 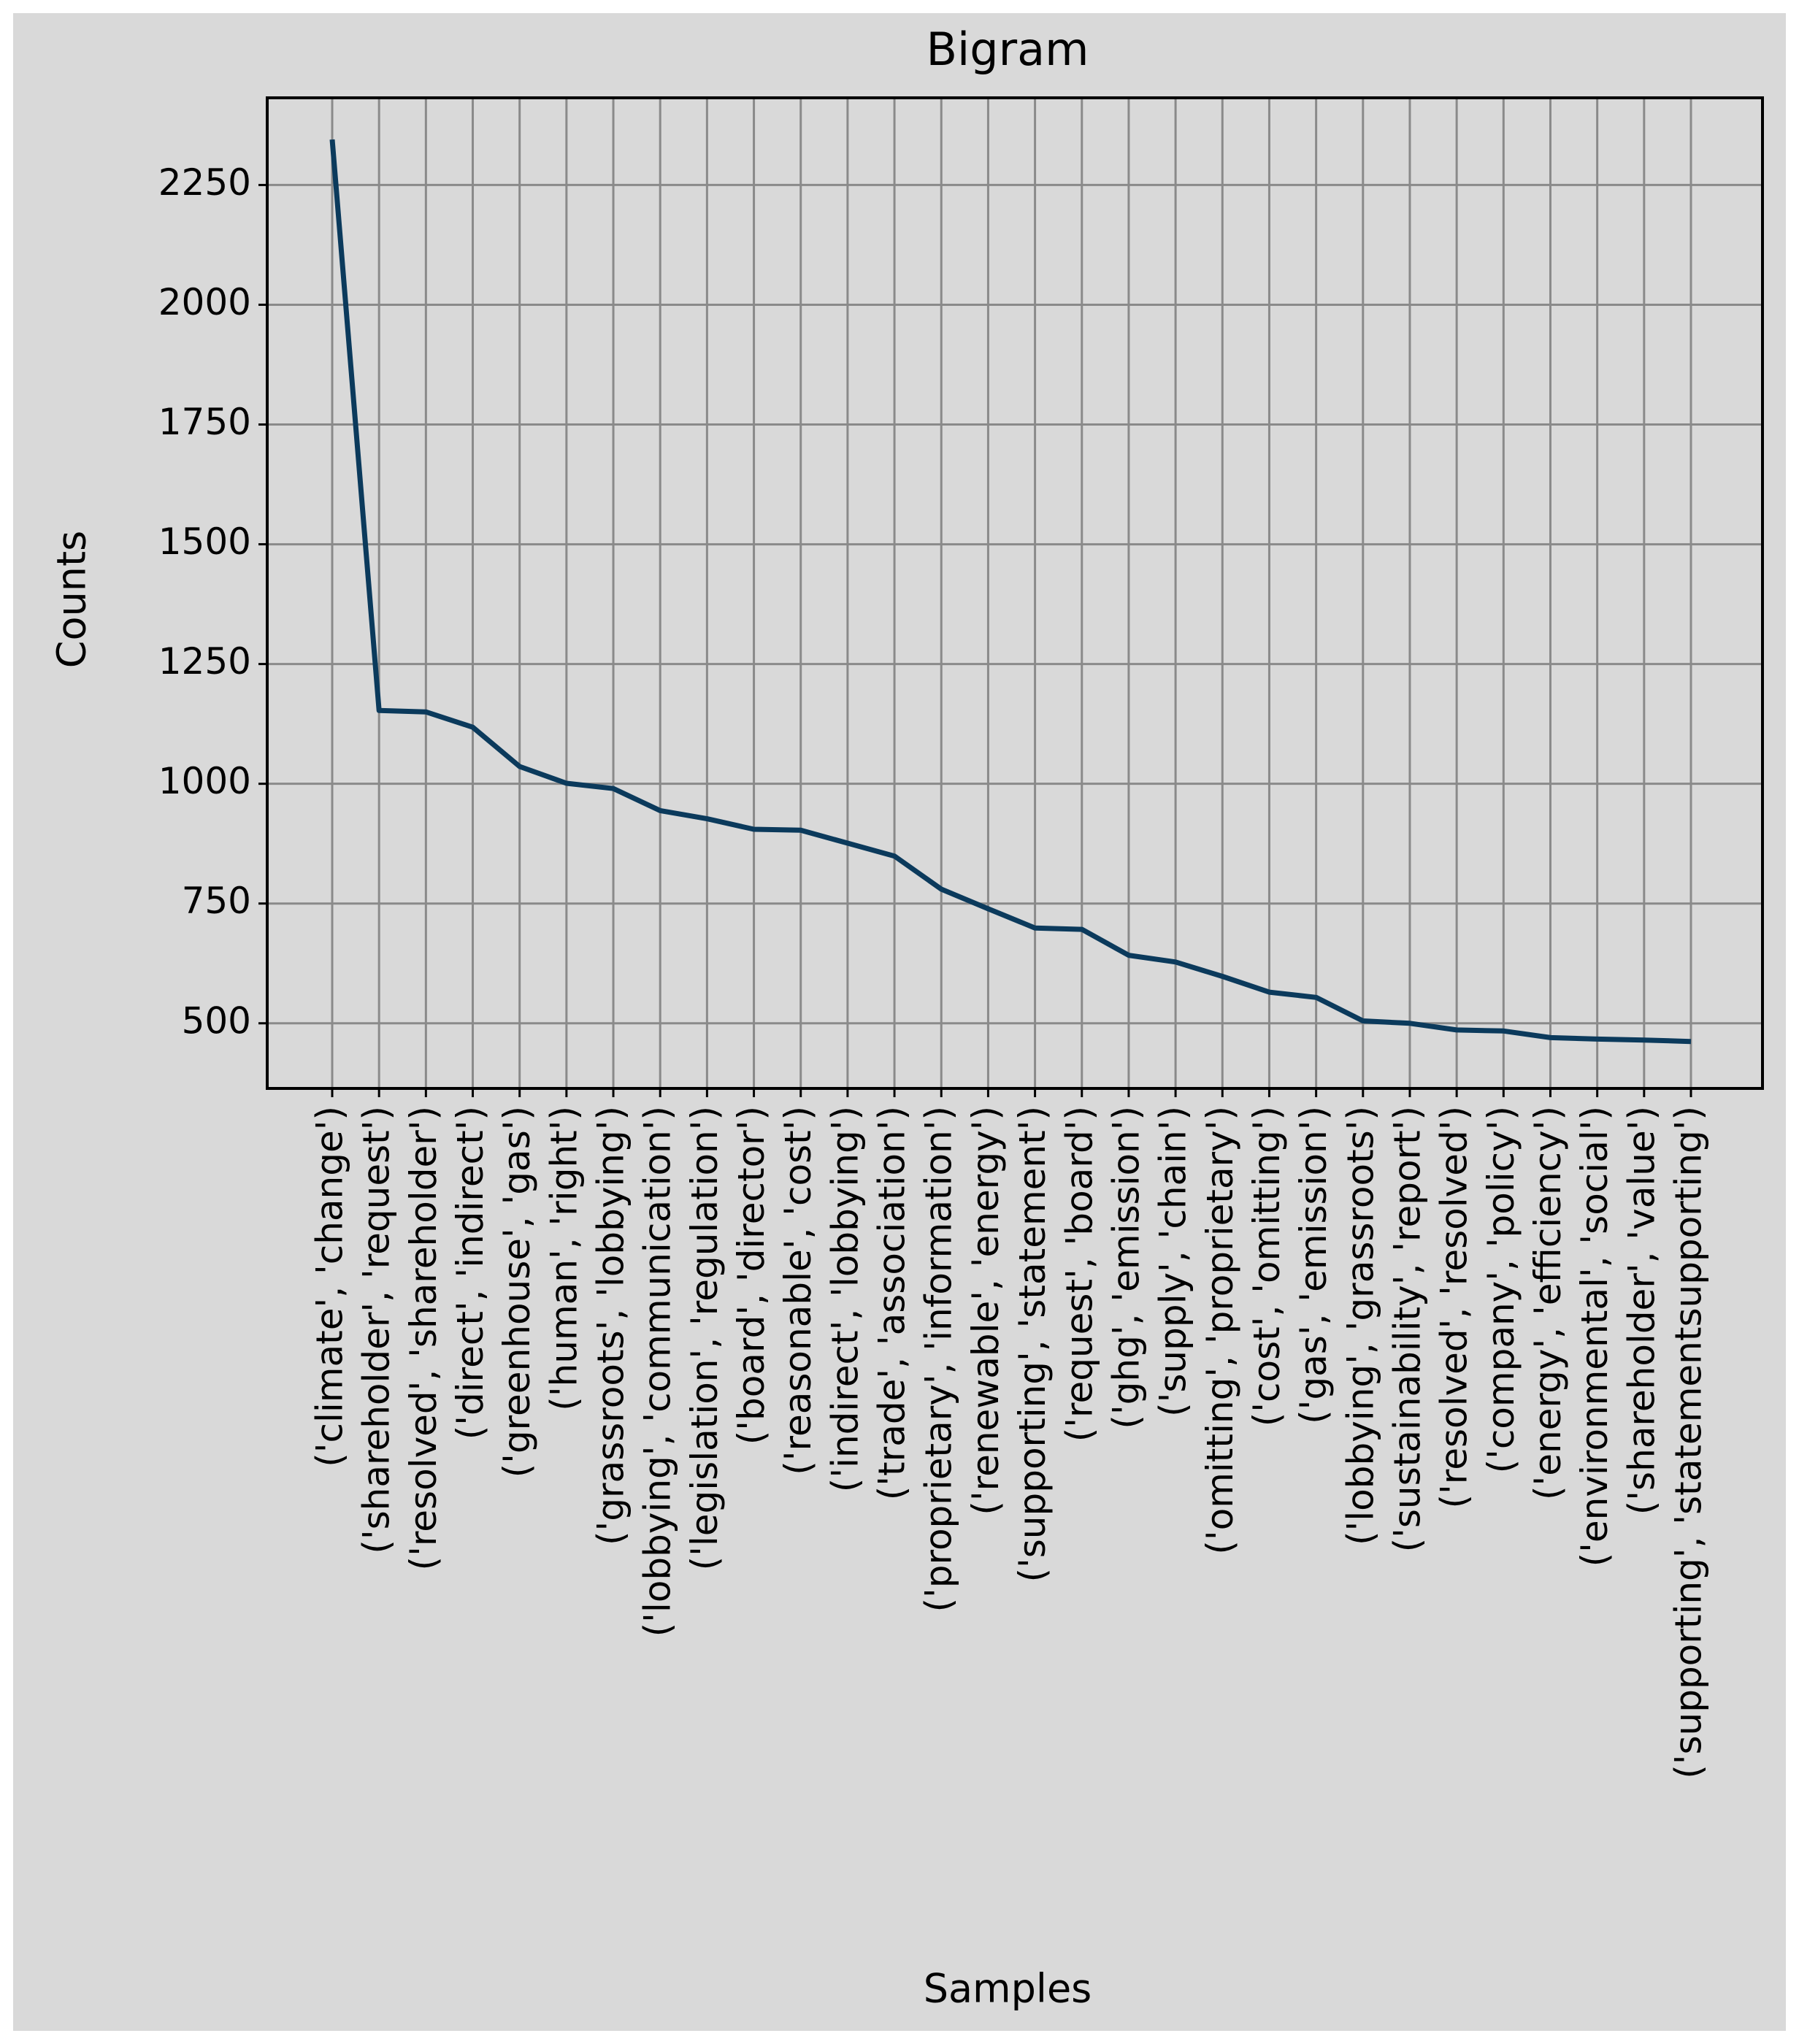 What do you see at coordinates (1079, 1274) in the screenshot?
I see `x-tick-label: ('request', 'board')` at bounding box center [1079, 1274].